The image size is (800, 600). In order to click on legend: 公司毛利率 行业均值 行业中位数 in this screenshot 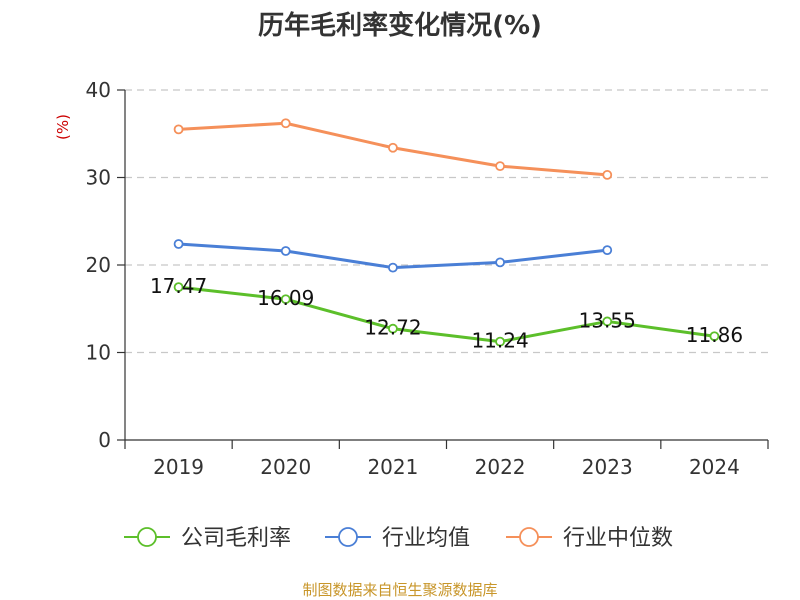, I will do `click(398, 538)`.